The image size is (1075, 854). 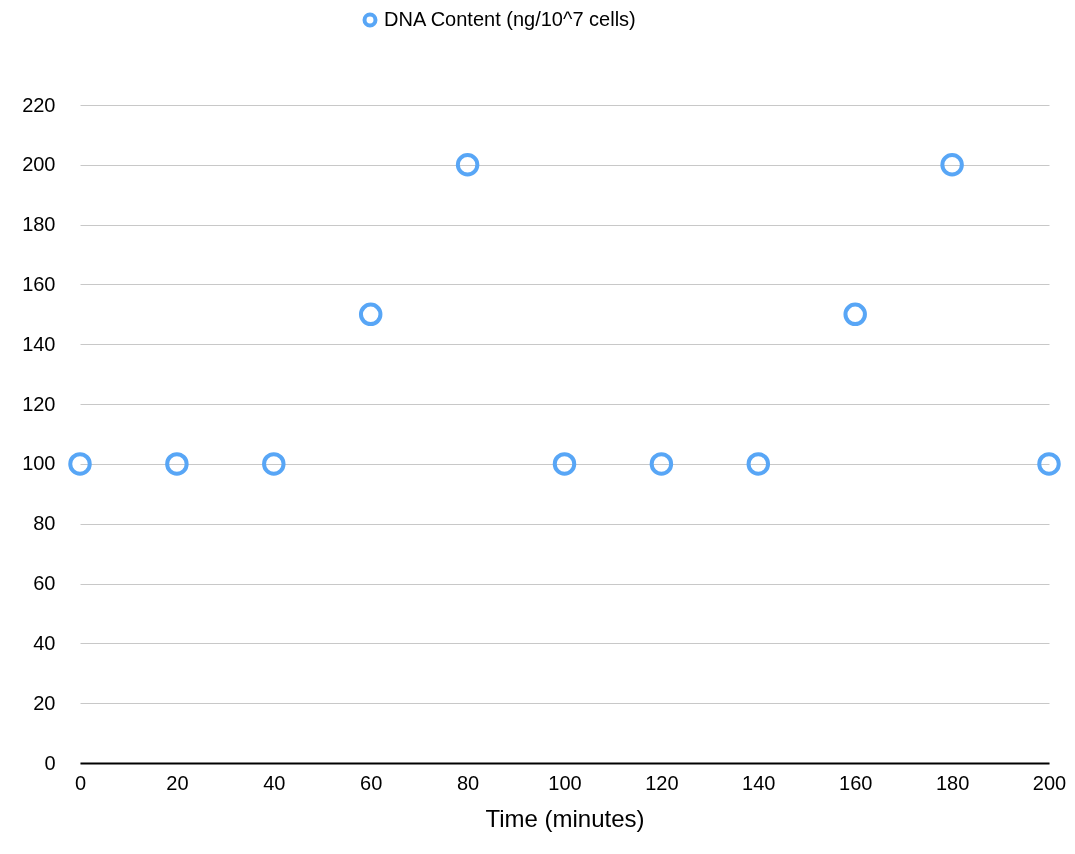 What do you see at coordinates (39, 104) in the screenshot?
I see `y-tick-label: 220` at bounding box center [39, 104].